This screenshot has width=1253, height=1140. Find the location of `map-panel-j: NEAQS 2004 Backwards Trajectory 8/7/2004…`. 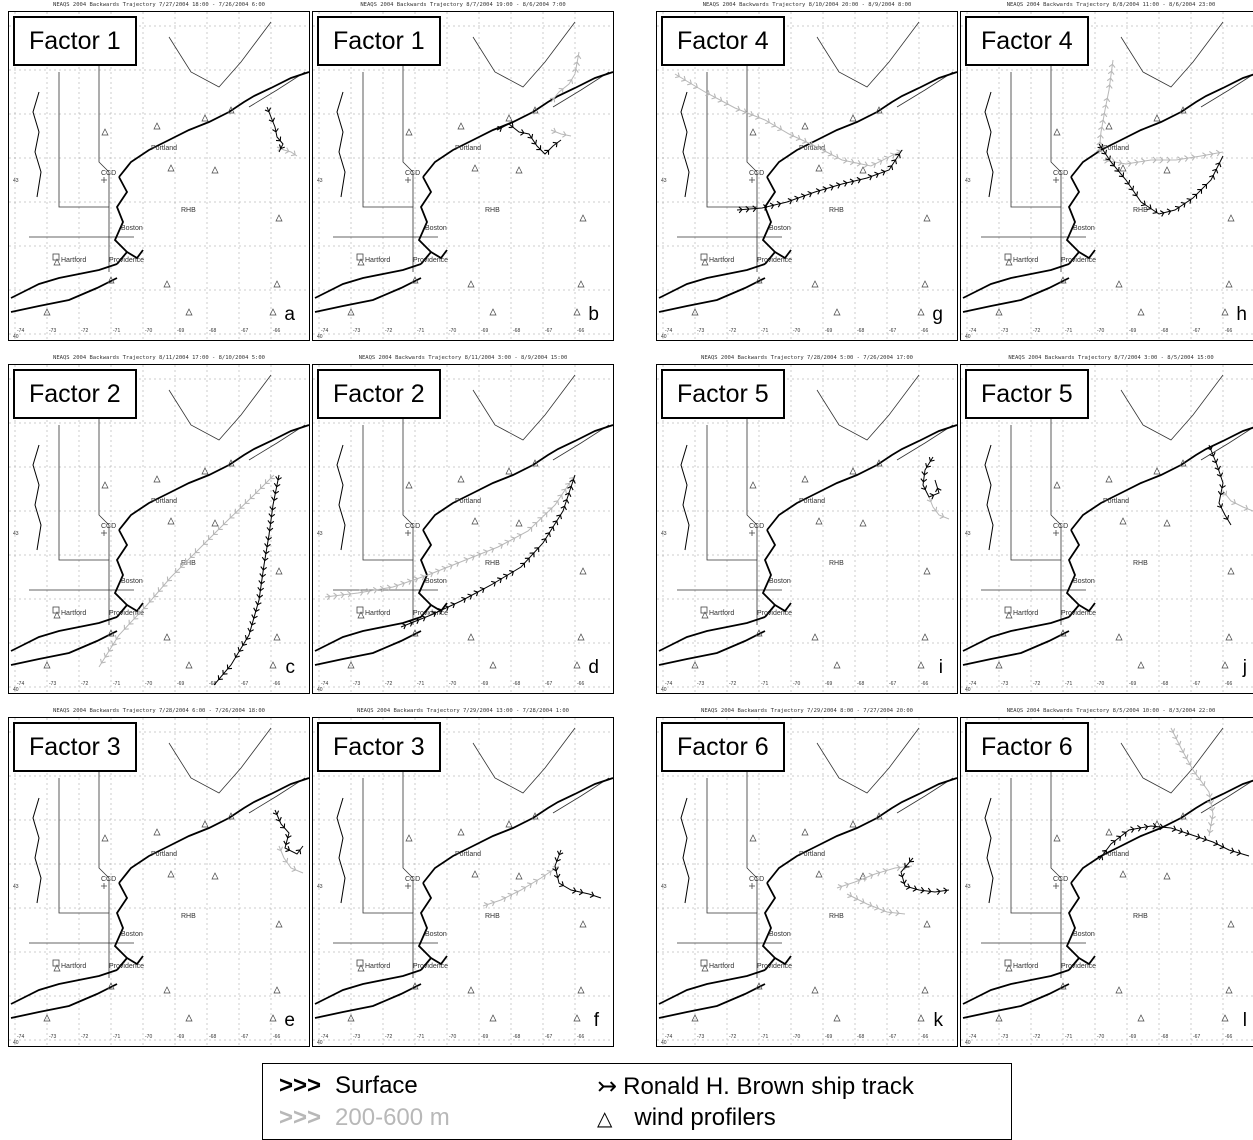

map-panel-j: NEAQS 2004 Backwards Trajectory 8/7/2004… is located at coordinates (1106, 523).